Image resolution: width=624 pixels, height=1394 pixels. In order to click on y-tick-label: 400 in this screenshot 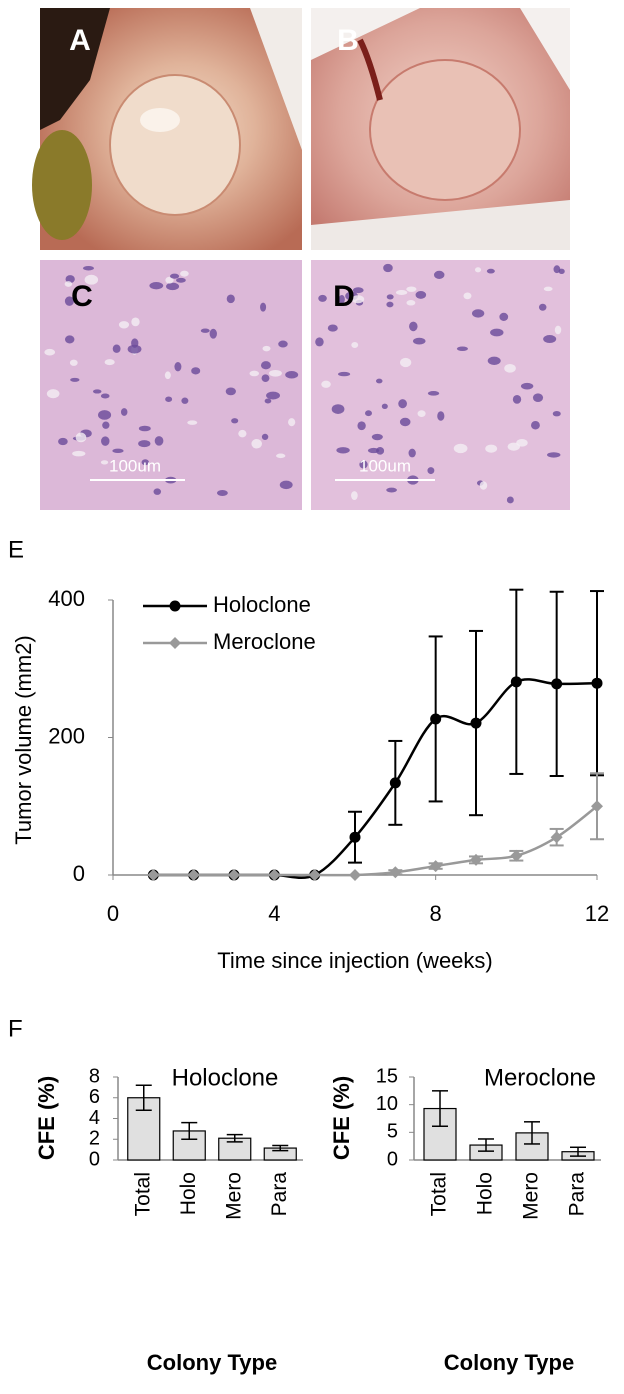, I will do `click(66, 598)`.